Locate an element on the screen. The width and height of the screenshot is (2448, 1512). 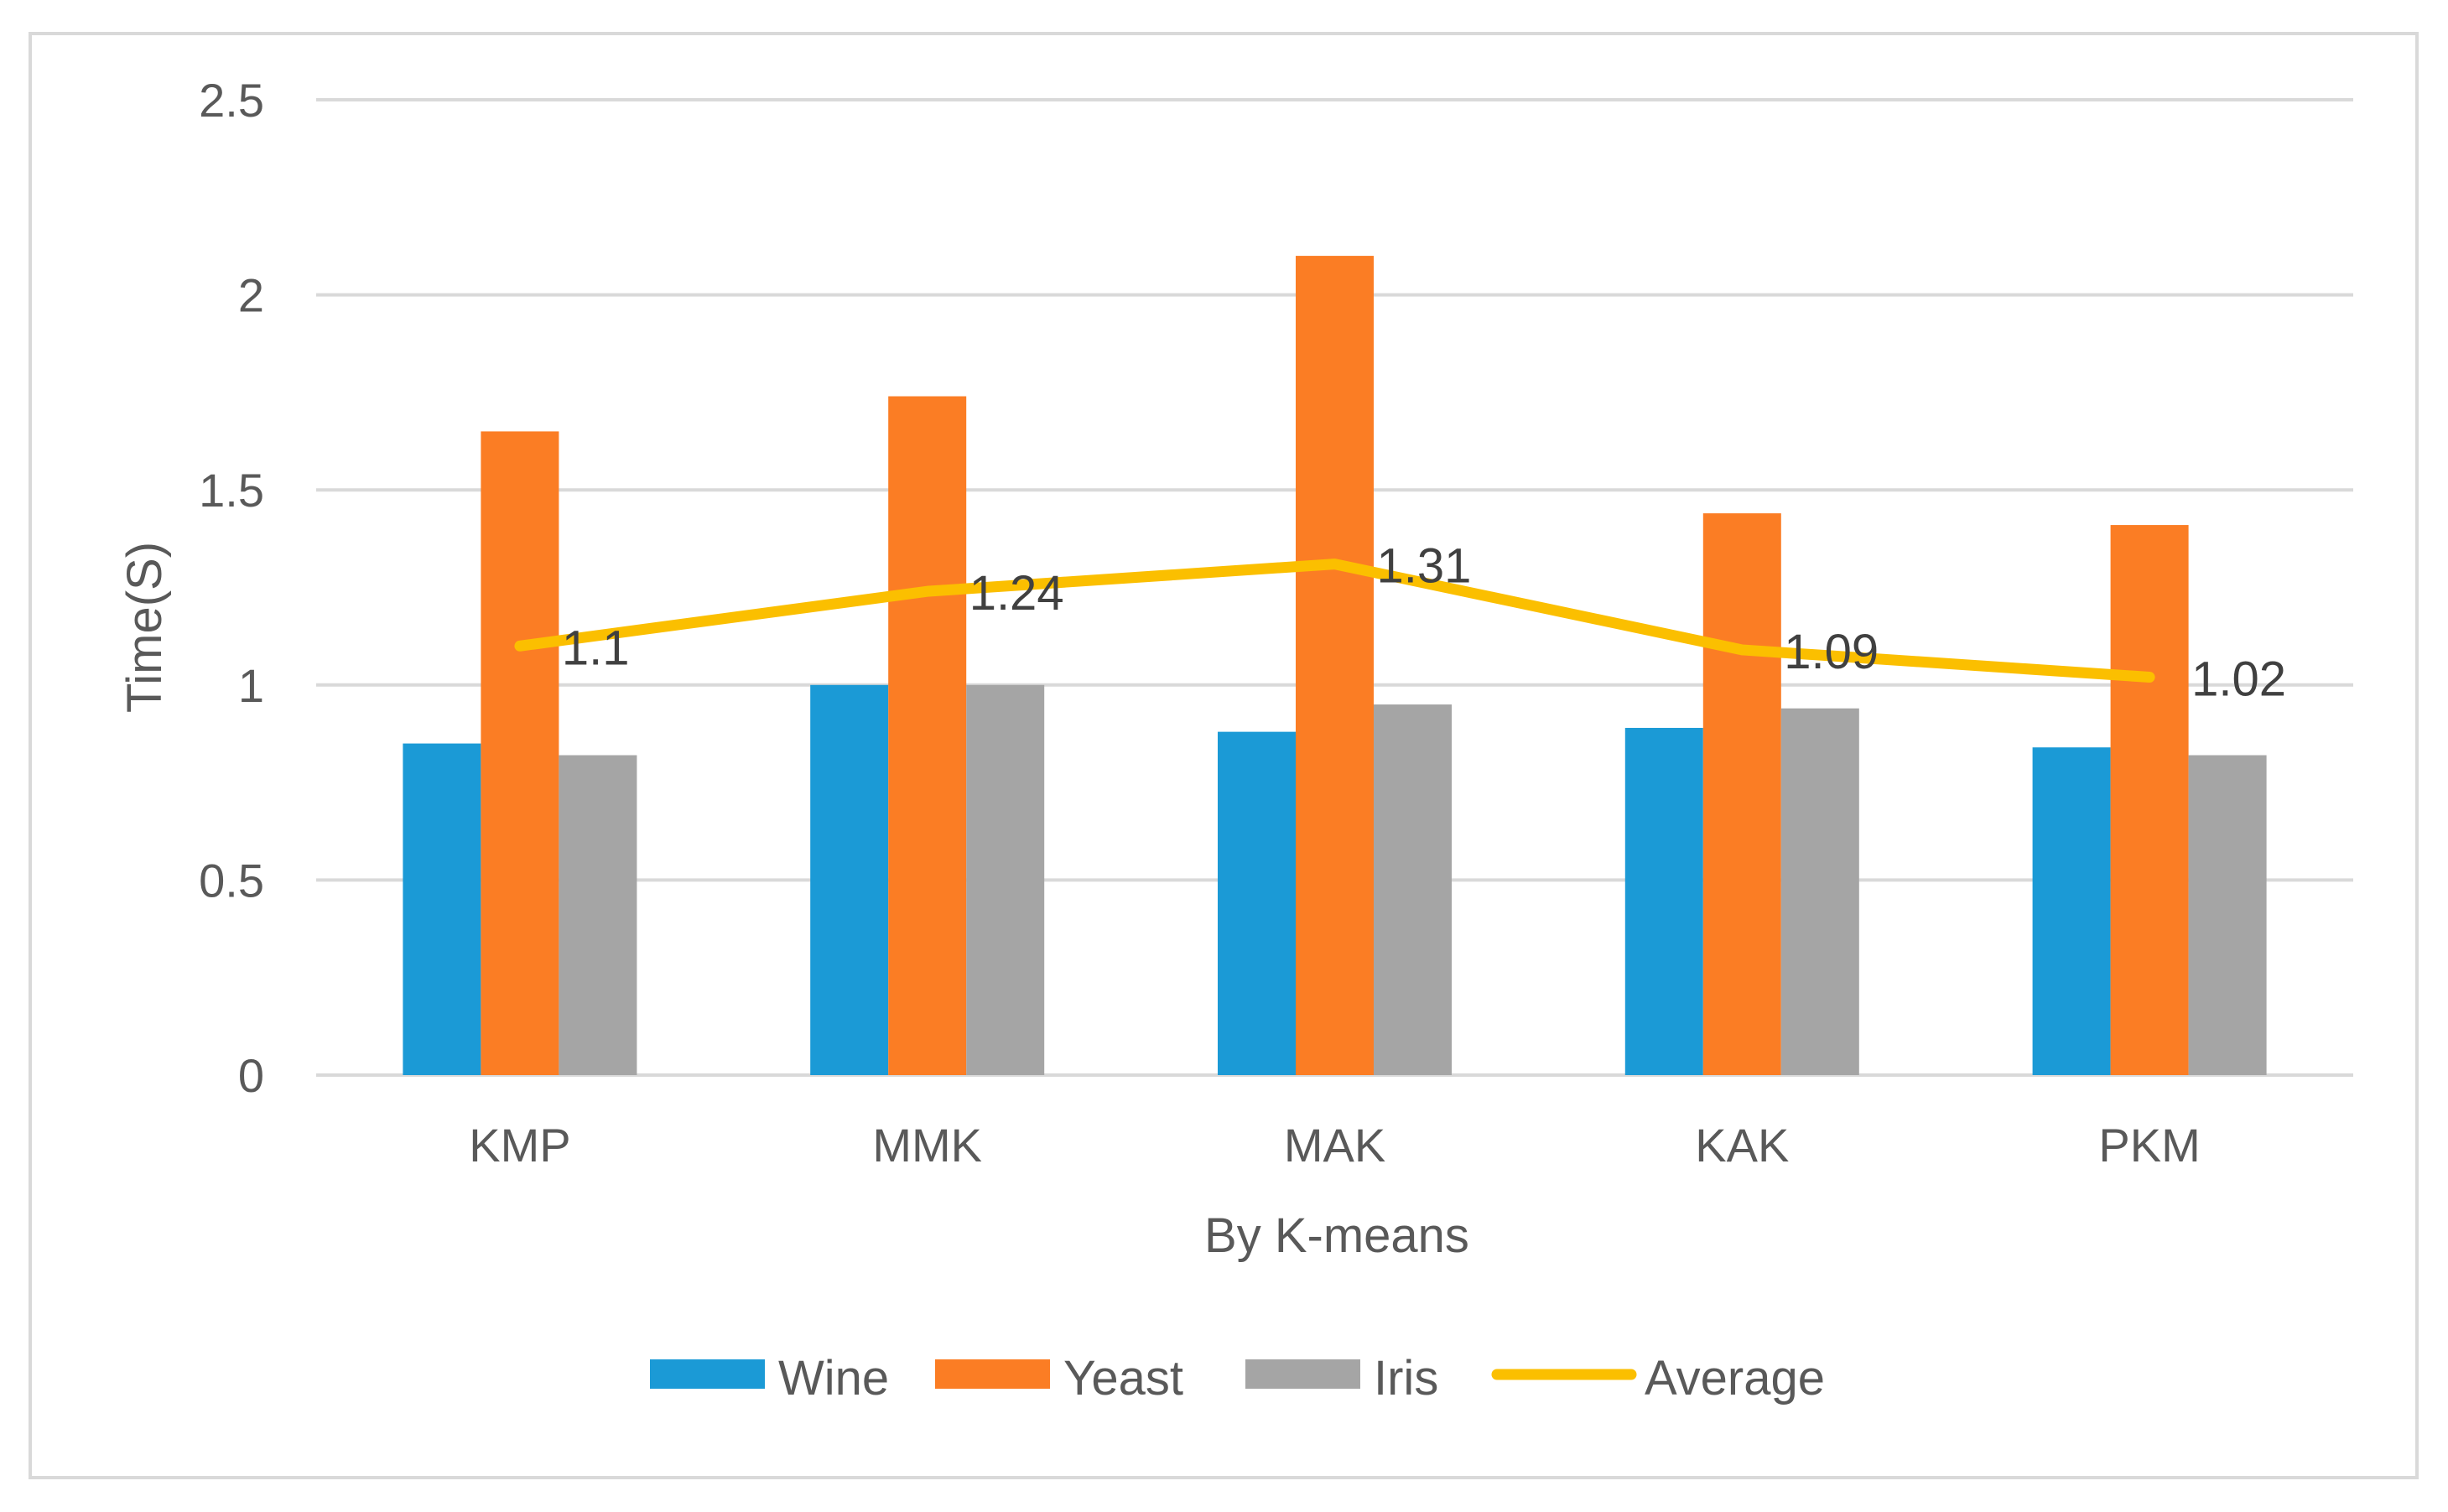
x-tick-labels: KMP MMK MAK KAK PKM is located at coordinates (1335, 1145).